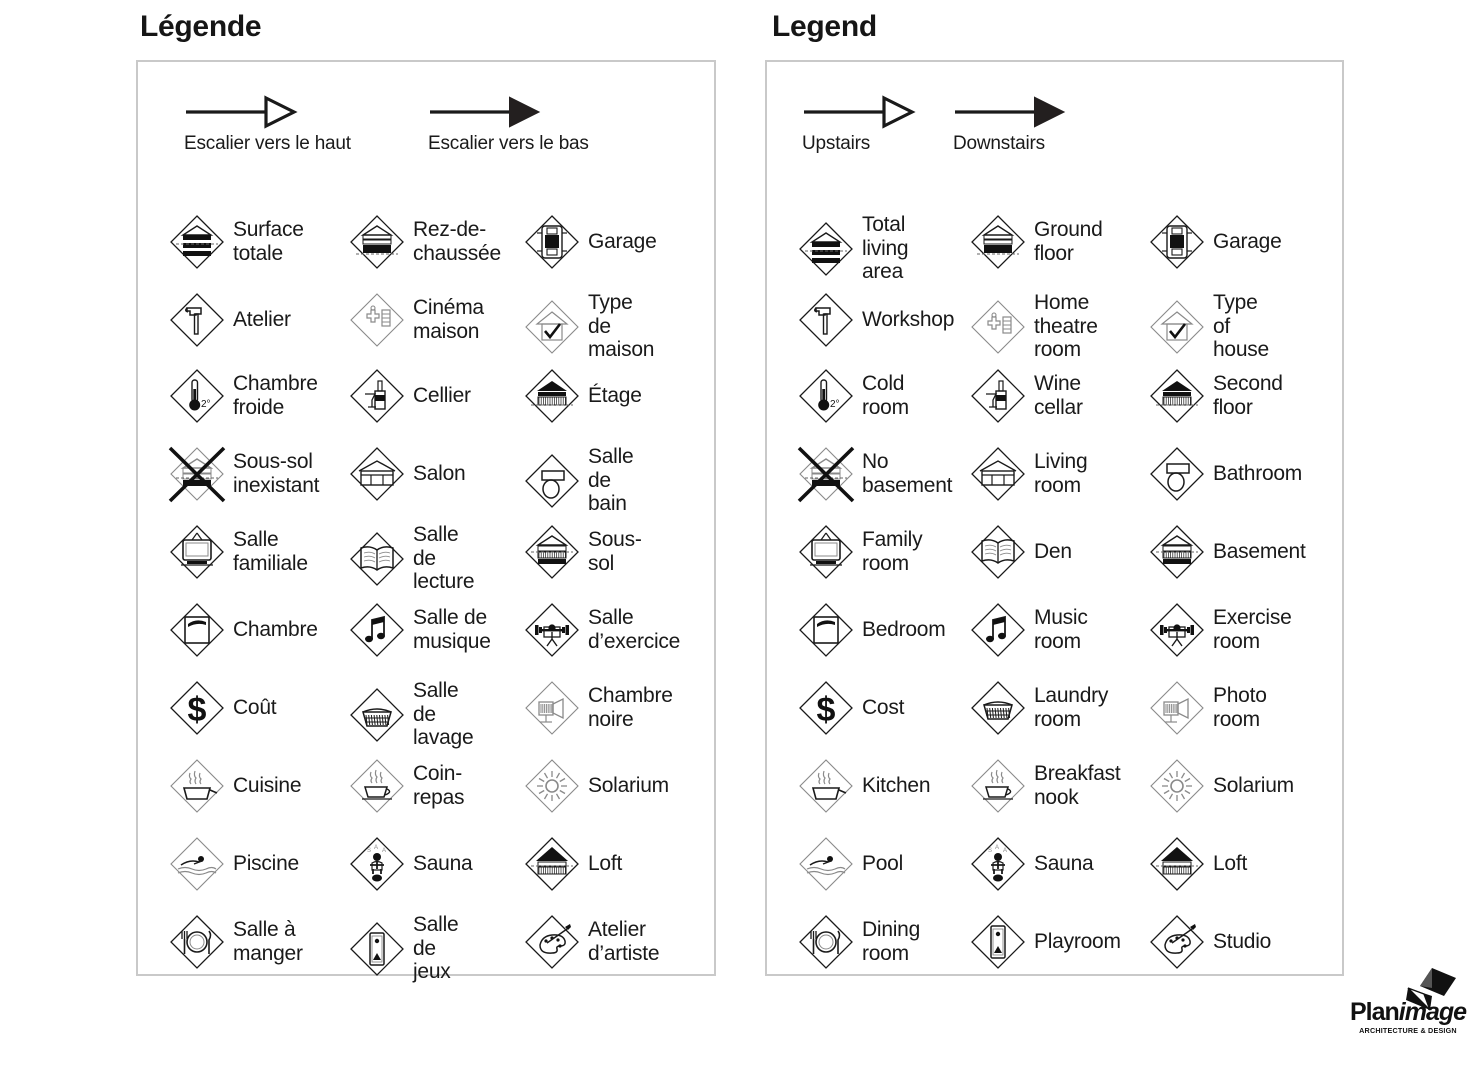  I want to click on legend-entry: Salle d’exercice, so click(601, 630).